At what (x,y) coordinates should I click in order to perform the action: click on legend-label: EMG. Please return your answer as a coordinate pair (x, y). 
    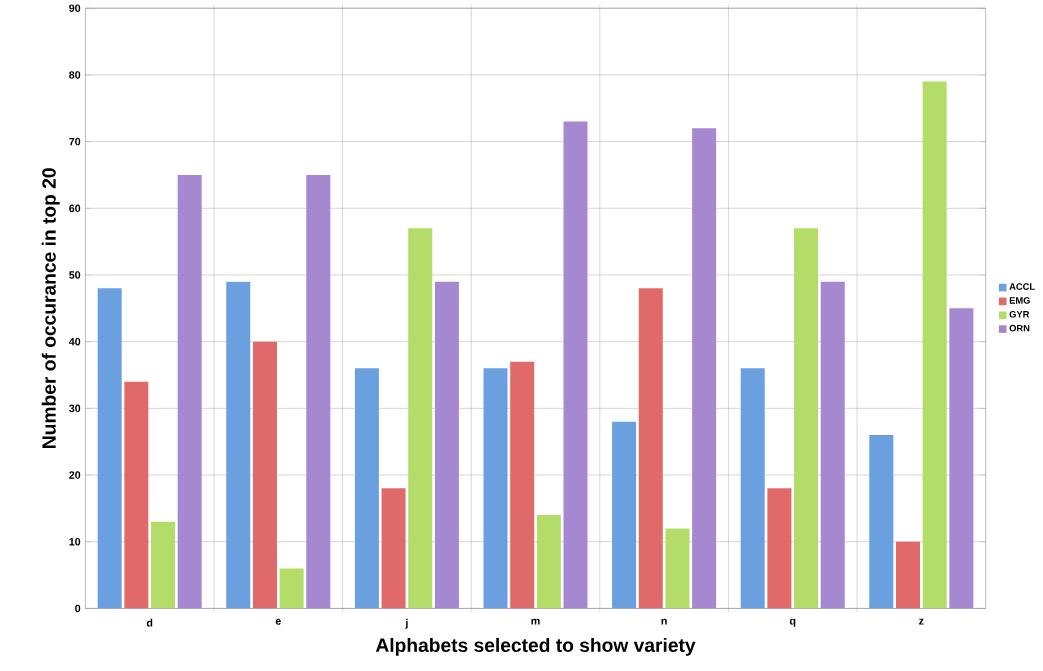
    Looking at the image, I should click on (1019, 300).